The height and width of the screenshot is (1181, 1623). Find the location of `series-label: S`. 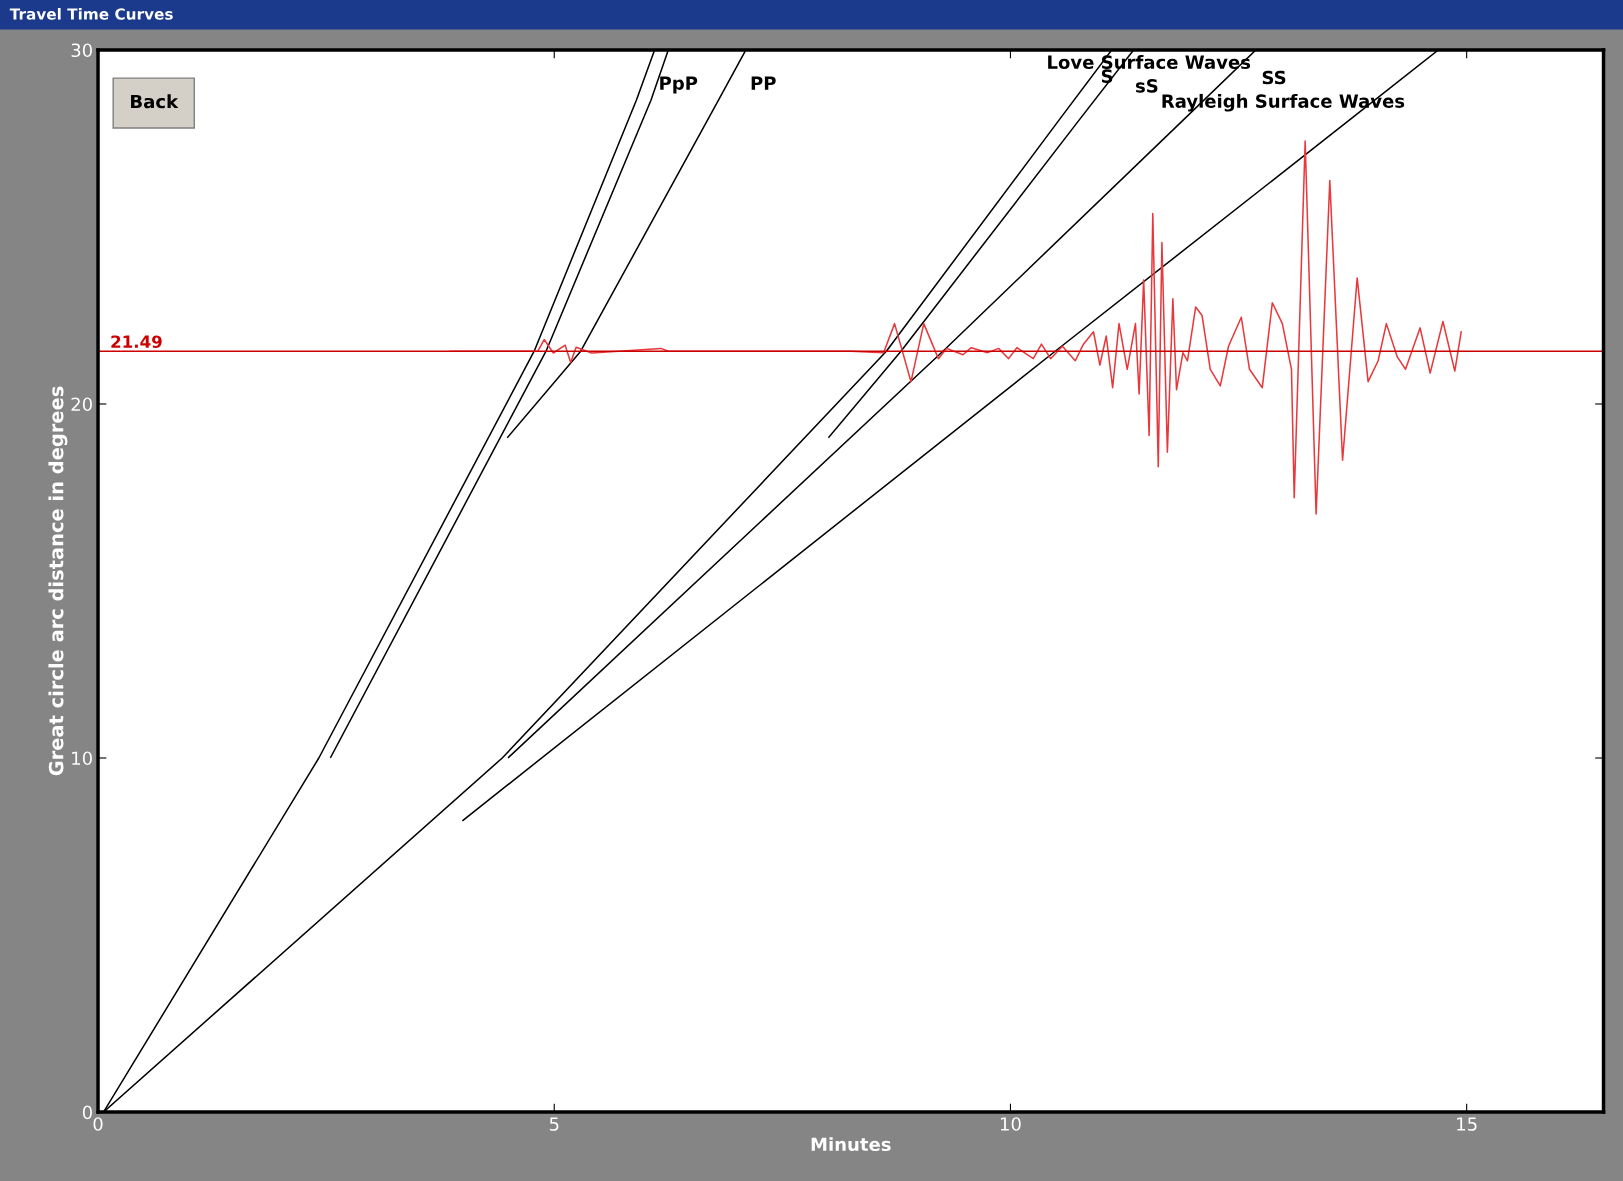

series-label: S is located at coordinates (1107, 76).